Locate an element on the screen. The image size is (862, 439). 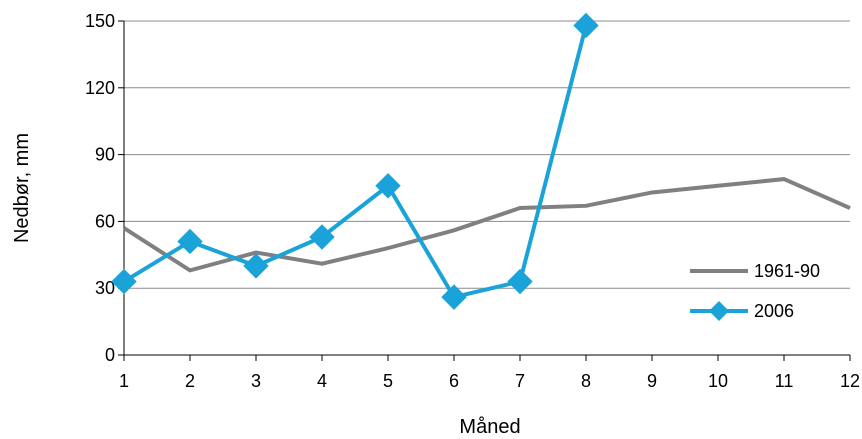
x-tick-label: 8 is located at coordinates (586, 381).